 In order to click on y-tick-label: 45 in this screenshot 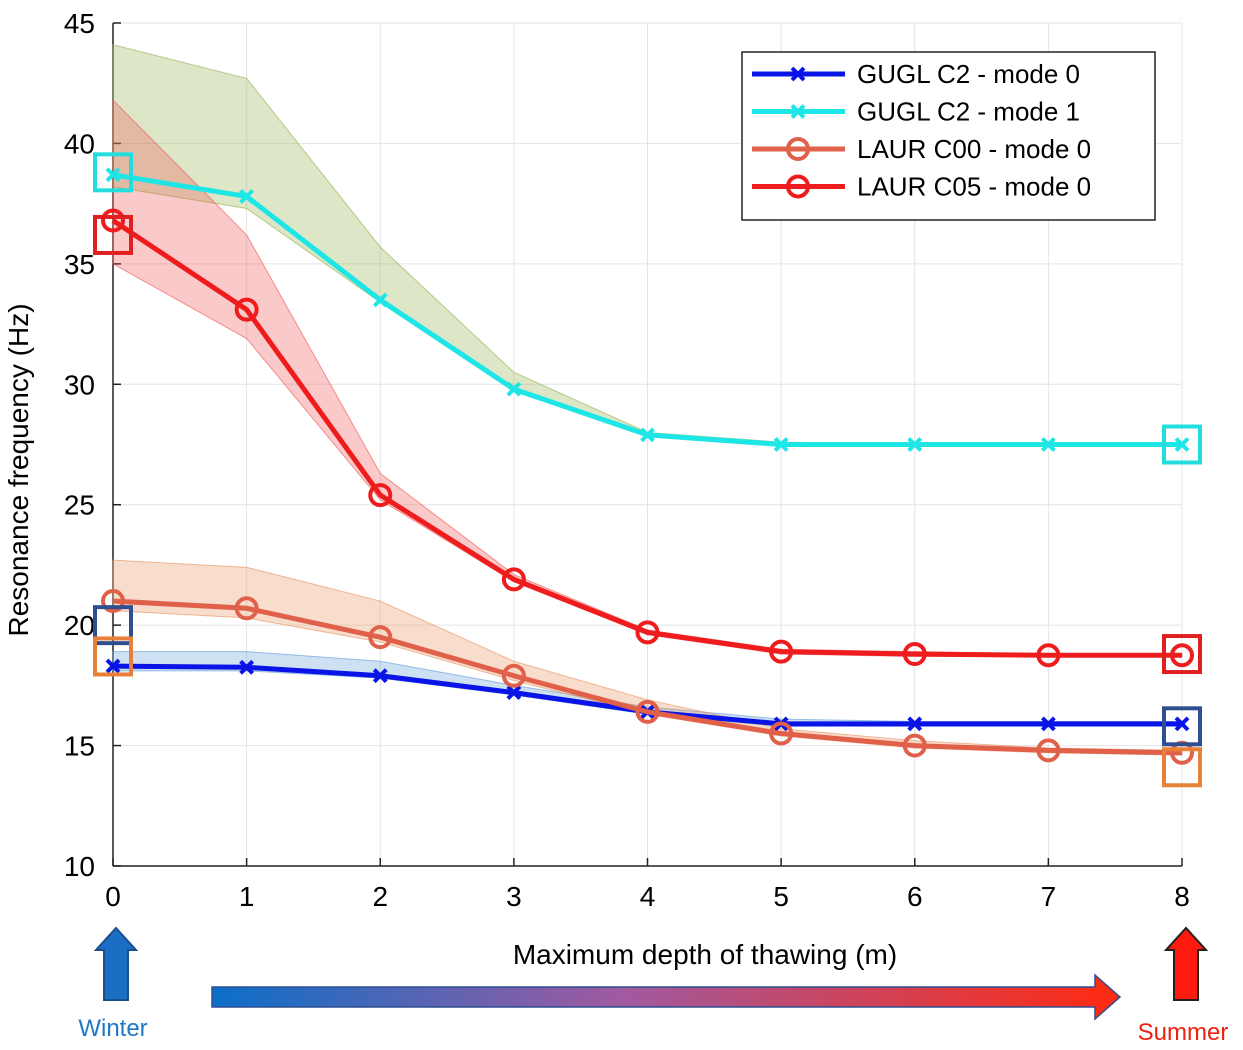, I will do `click(79, 23)`.